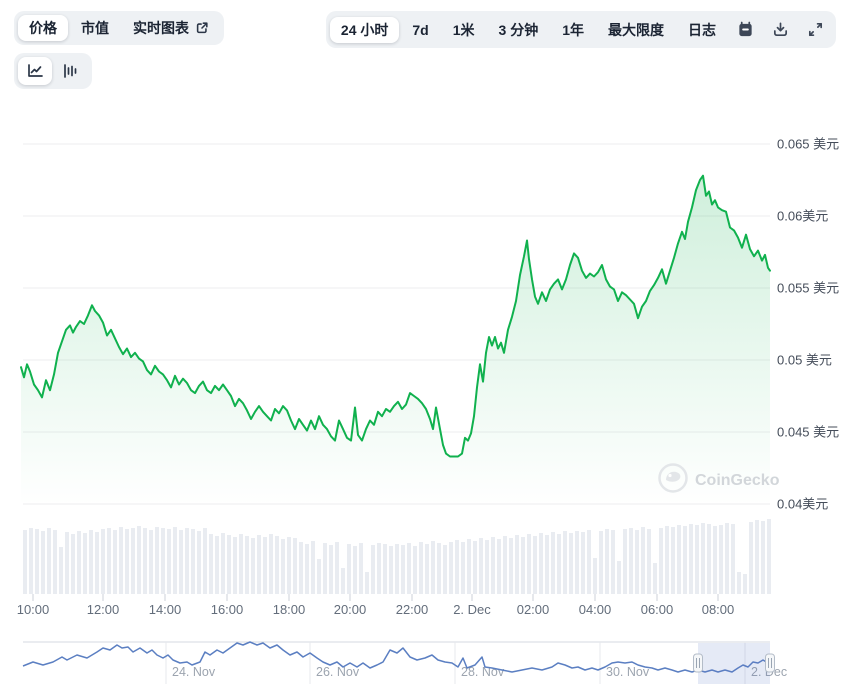 This screenshot has width=850, height=695. What do you see at coordinates (745, 29) in the screenshot?
I see `date-range-button` at bounding box center [745, 29].